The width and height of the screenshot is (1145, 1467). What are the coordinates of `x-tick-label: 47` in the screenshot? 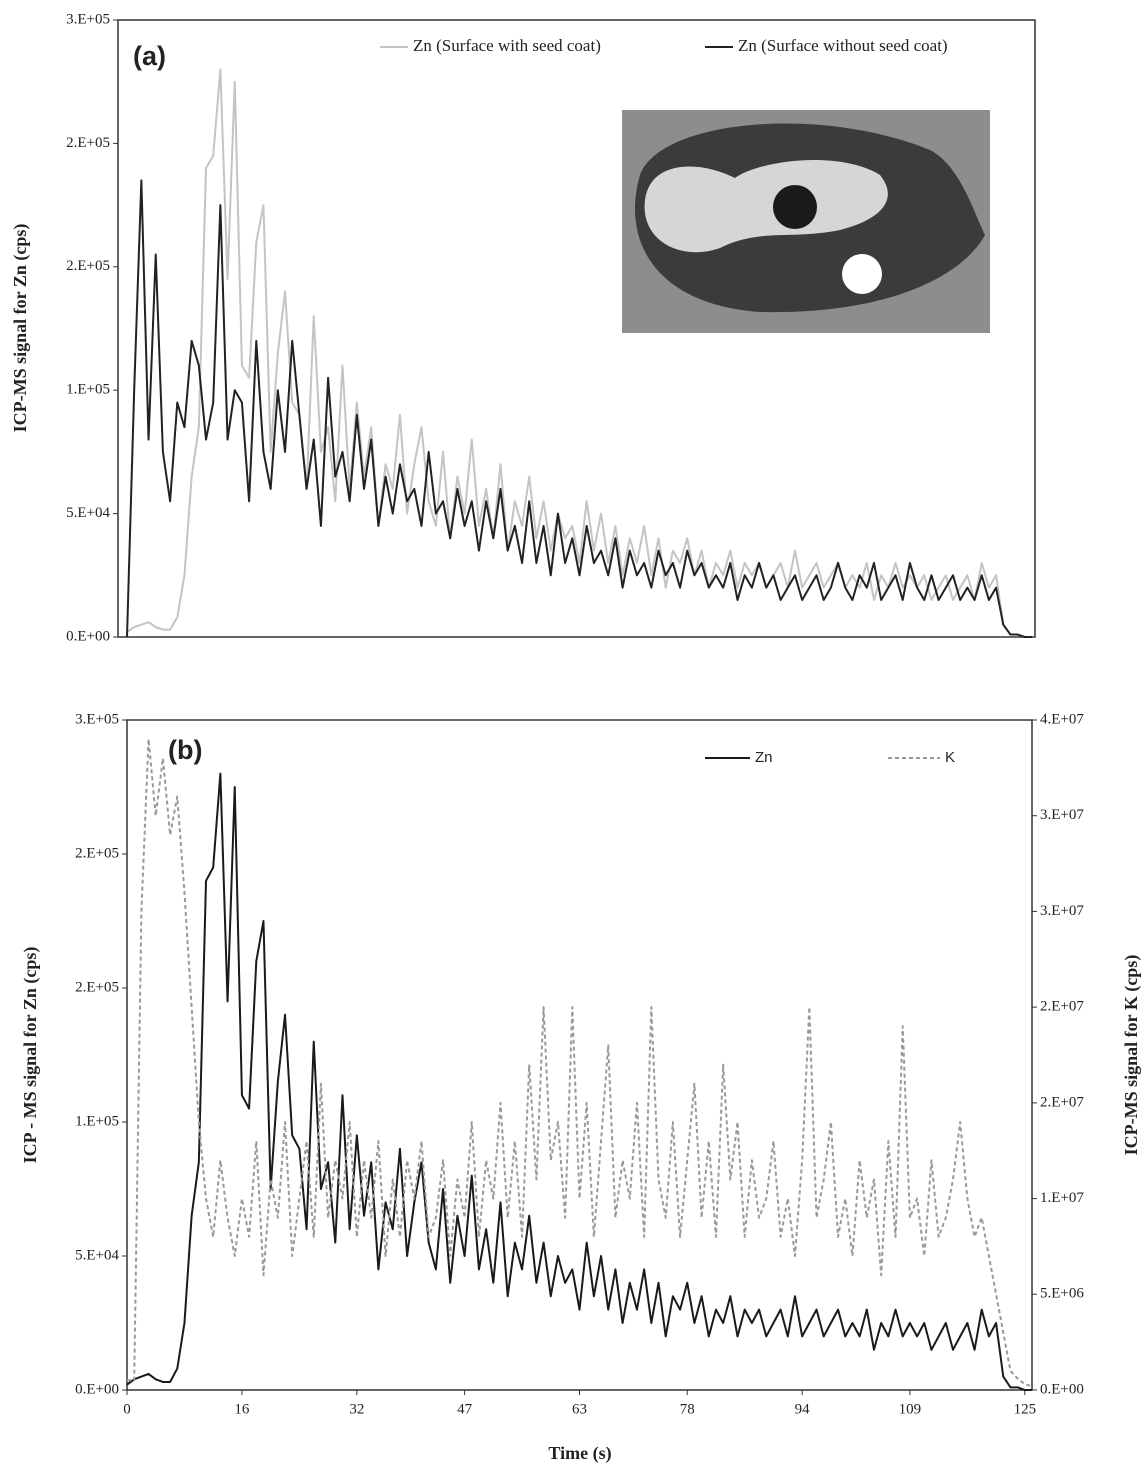 It's located at (465, 1409).